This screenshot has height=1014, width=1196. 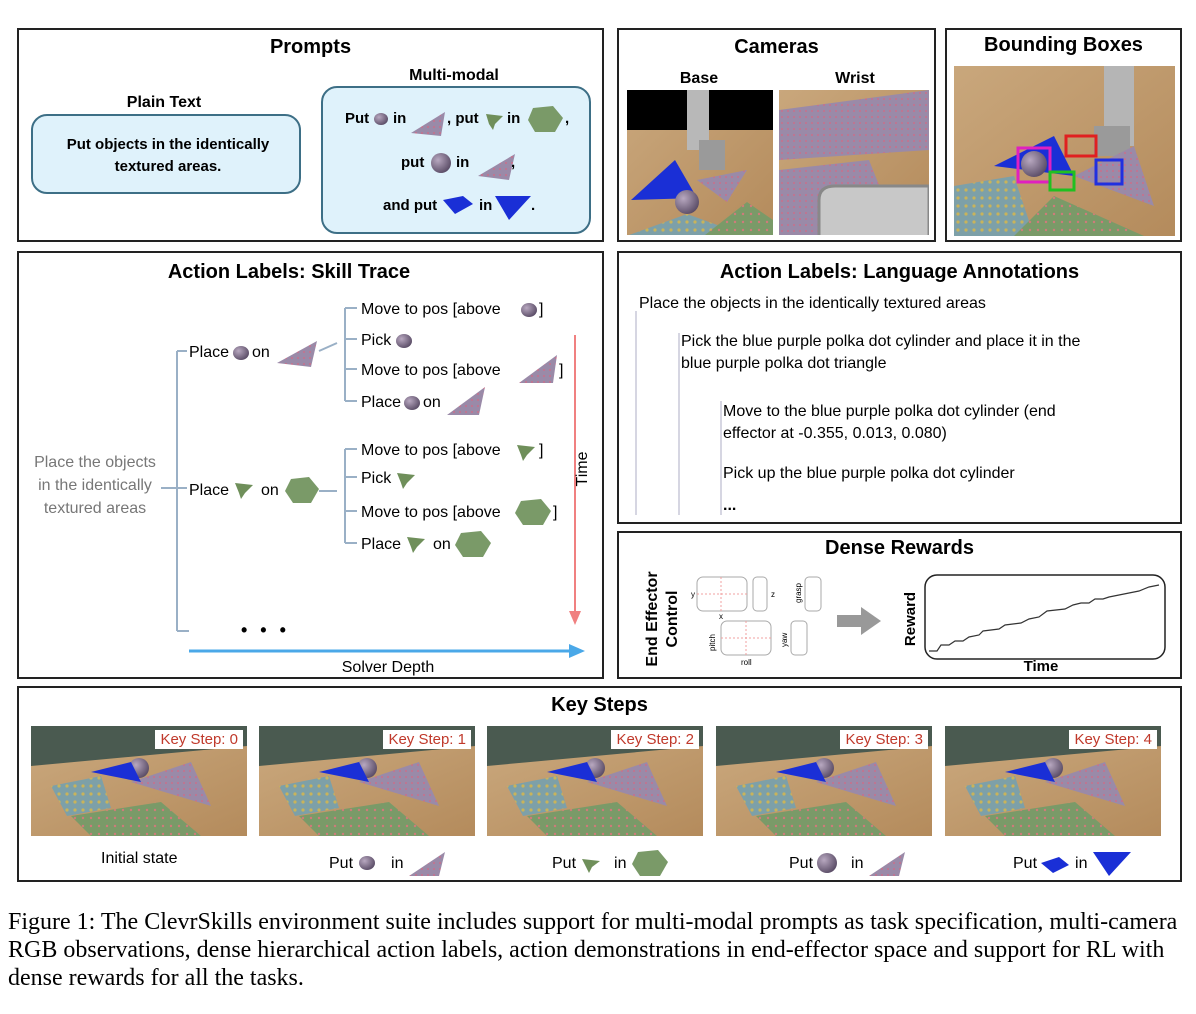 I want to click on ee-yaw: yaw, so click(x=784, y=640).